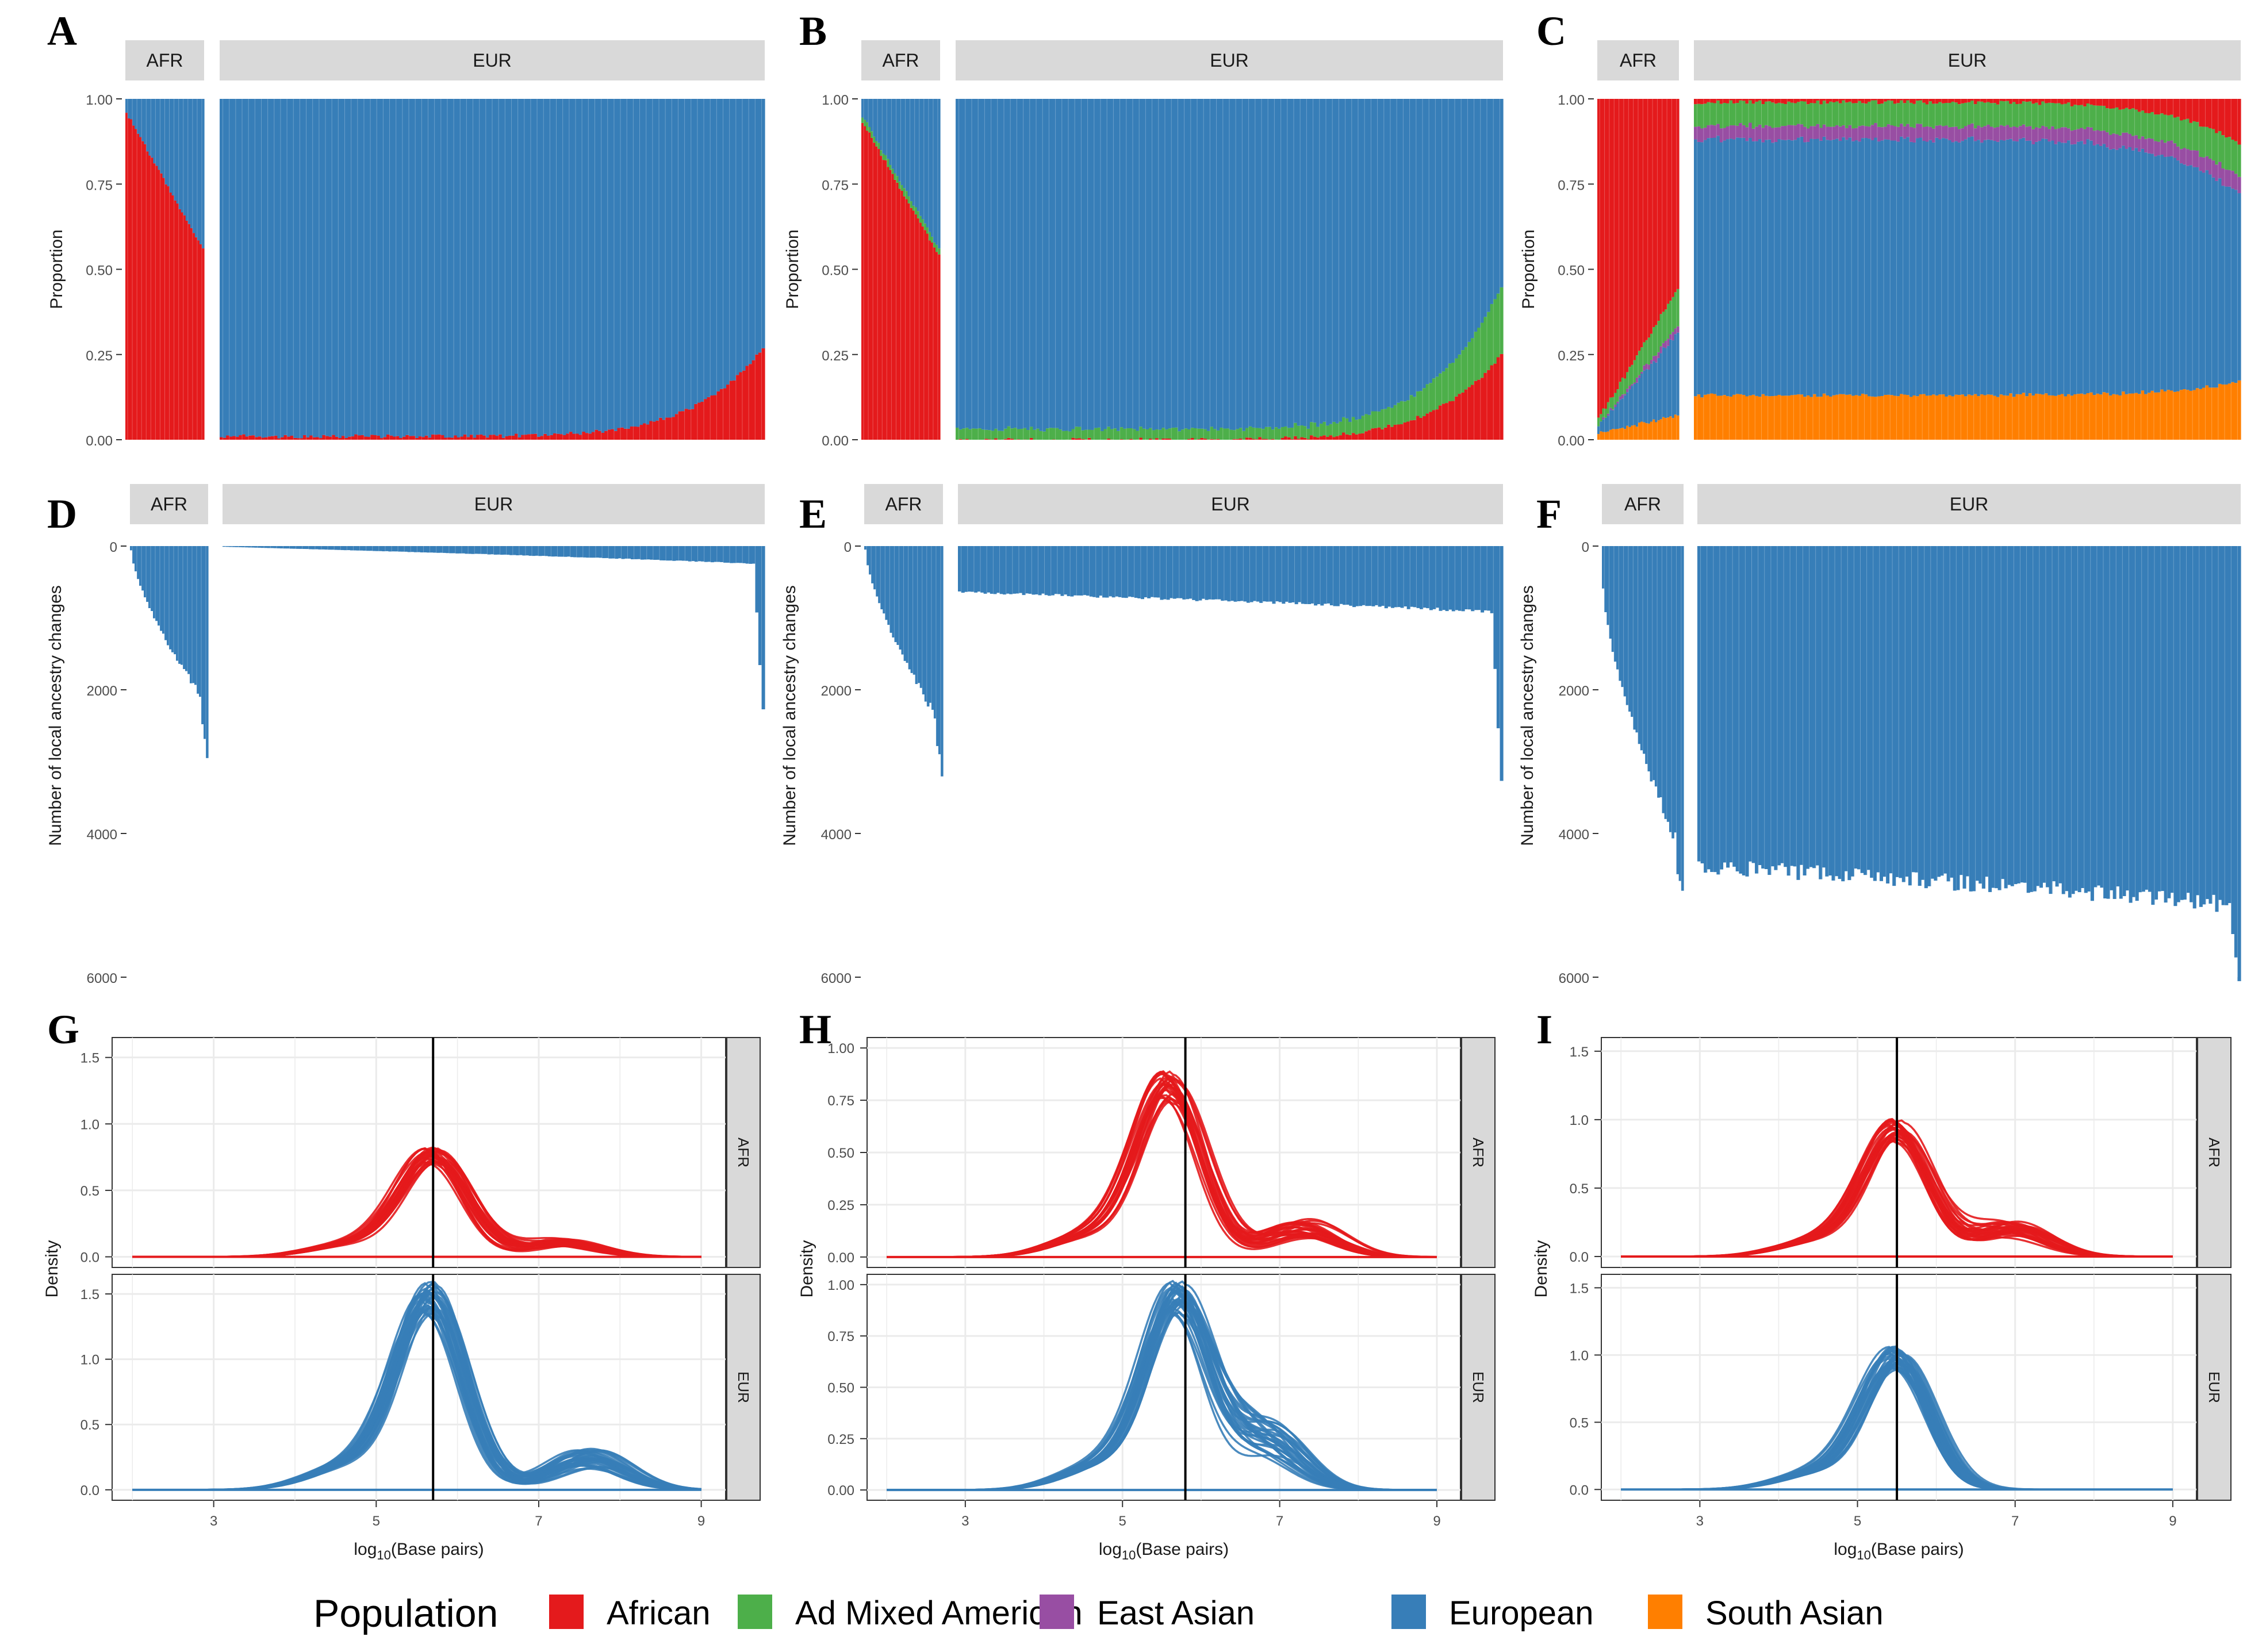 The image size is (2266, 1652). I want to click on x-axis-title: log10(Base pairs), so click(1899, 1551).